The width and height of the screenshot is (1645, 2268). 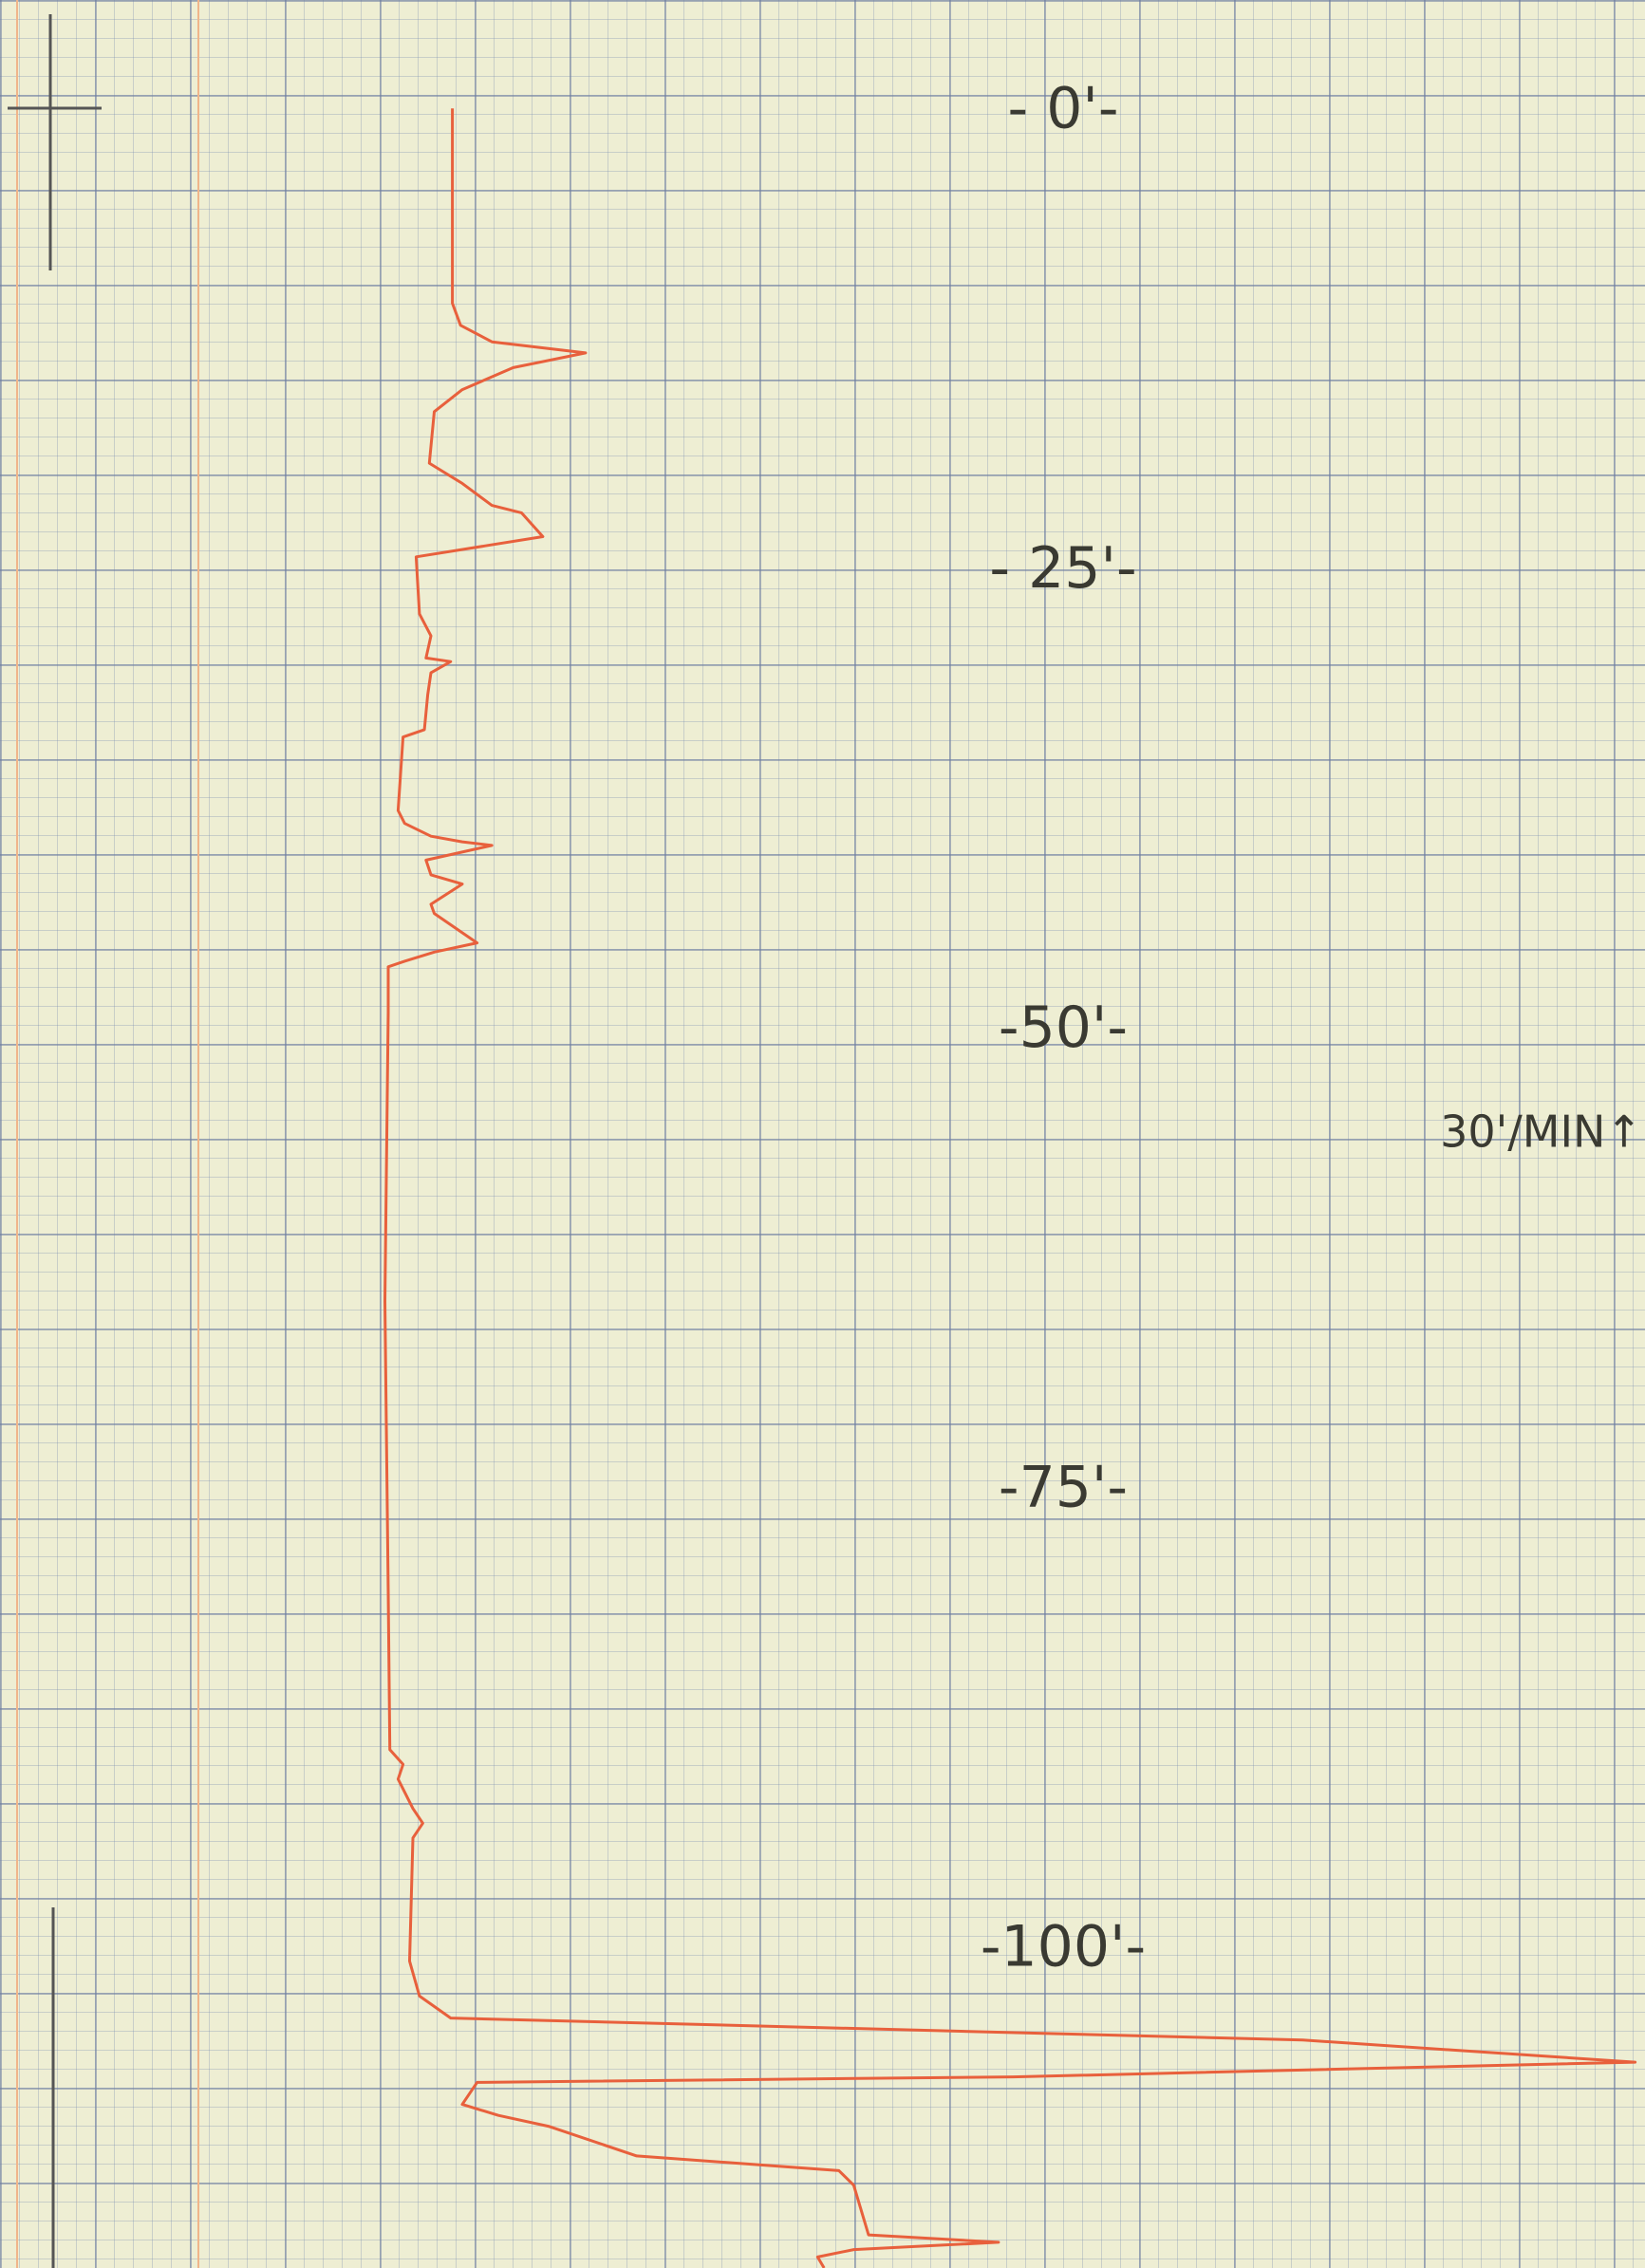 What do you see at coordinates (1063, 1947) in the screenshot?
I see `y-tick-label: -100'-` at bounding box center [1063, 1947].